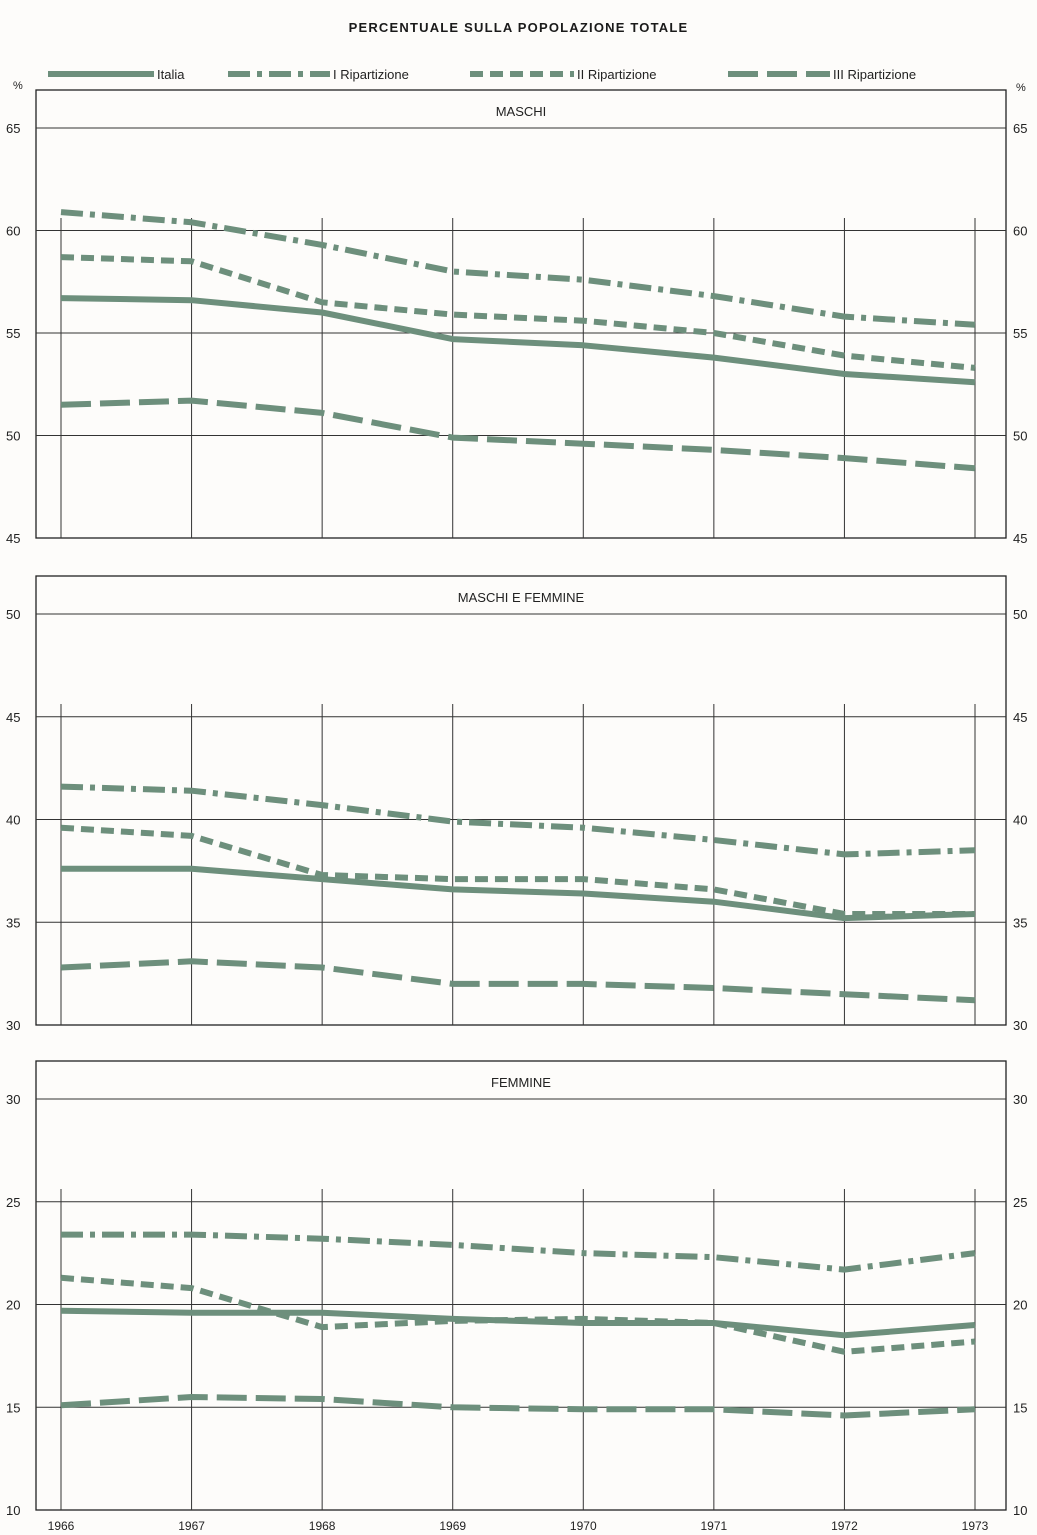 The image size is (1037, 1535). Describe the element at coordinates (13, 1202) in the screenshot. I see `ytick-left-3-25: 25` at that location.